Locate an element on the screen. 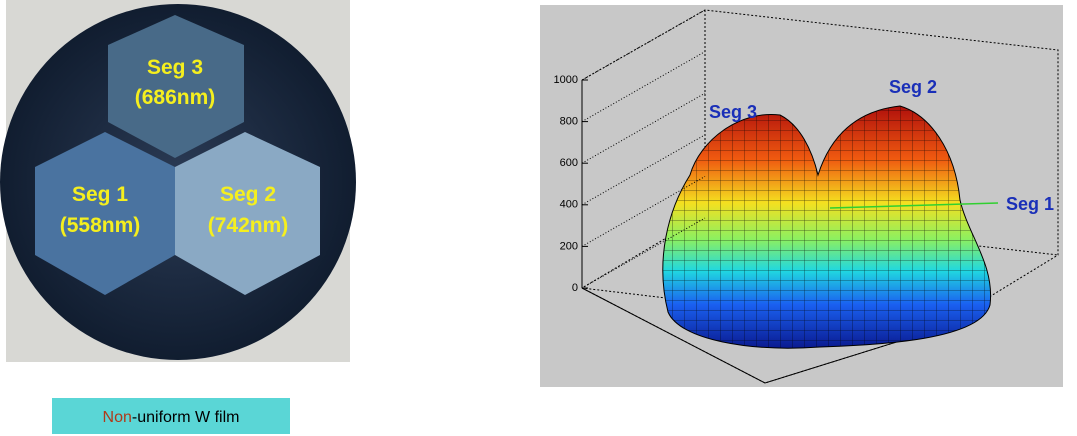 The height and width of the screenshot is (436, 1077). segment-thickness: (686nm) is located at coordinates (175, 97).